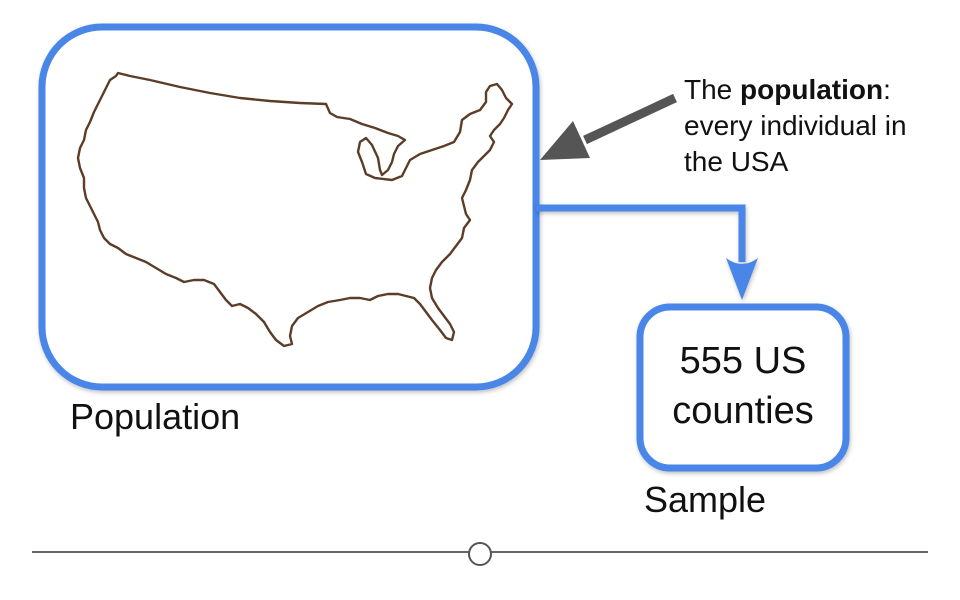  What do you see at coordinates (743, 361) in the screenshot?
I see `sample-box-line-1: 555 US` at bounding box center [743, 361].